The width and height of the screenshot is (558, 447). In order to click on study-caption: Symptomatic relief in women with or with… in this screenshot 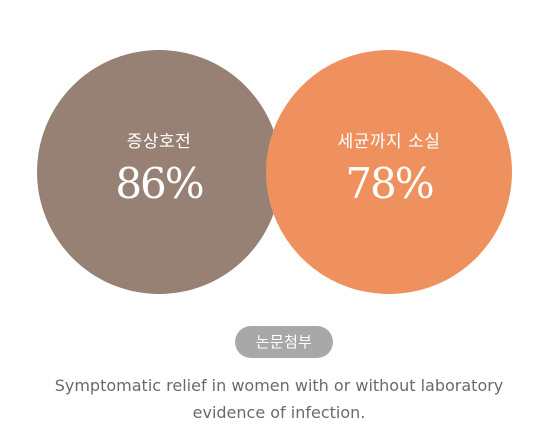, I will do `click(279, 399)`.